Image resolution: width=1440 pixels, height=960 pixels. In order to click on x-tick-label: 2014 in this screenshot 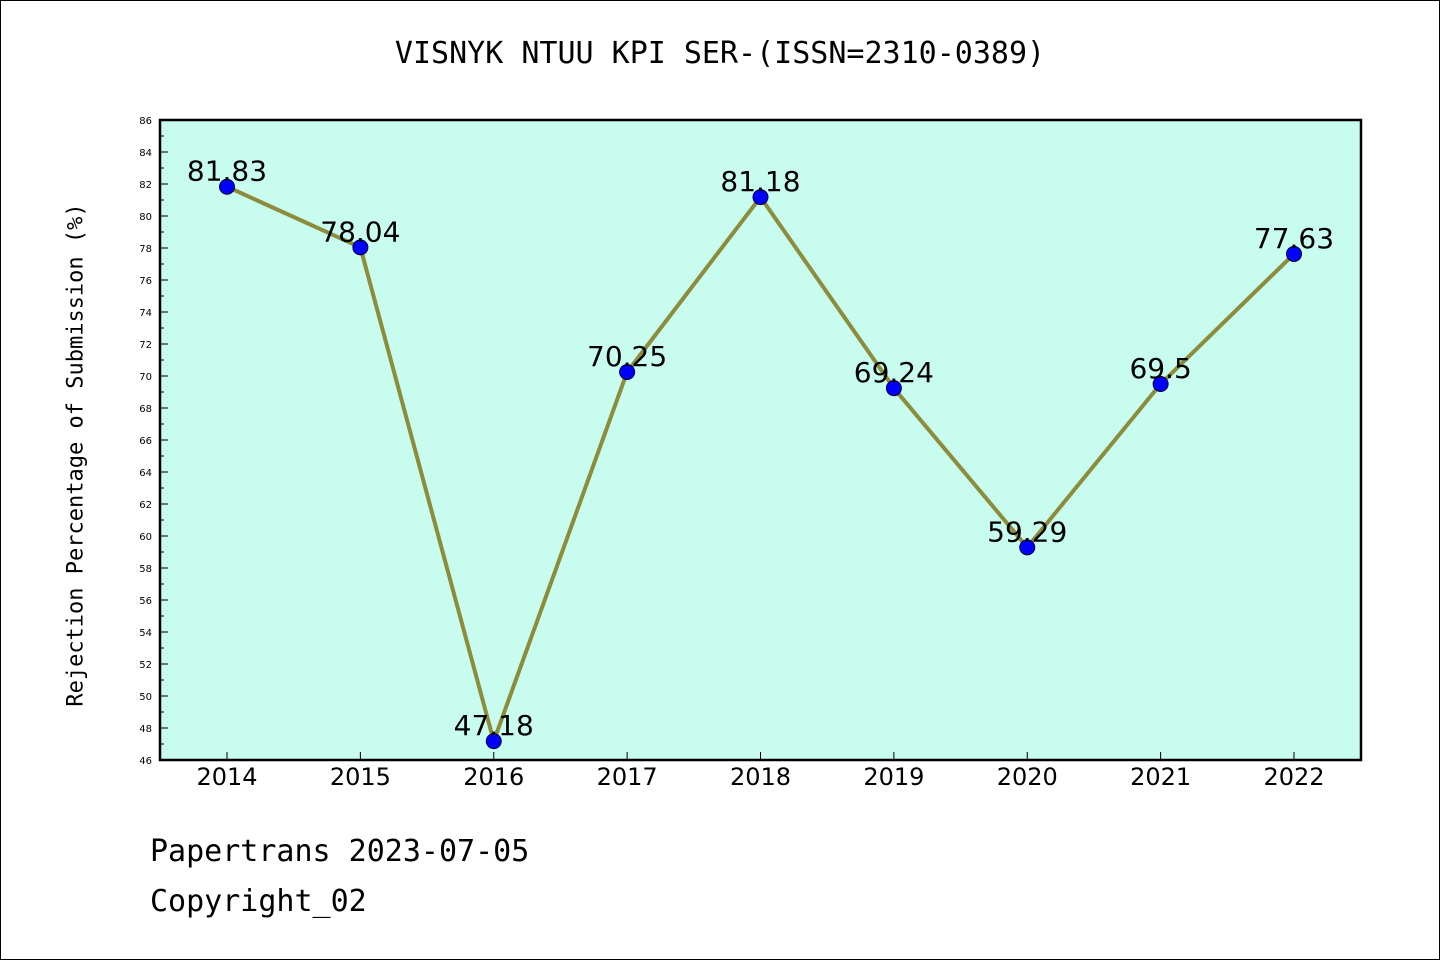, I will do `click(226, 777)`.